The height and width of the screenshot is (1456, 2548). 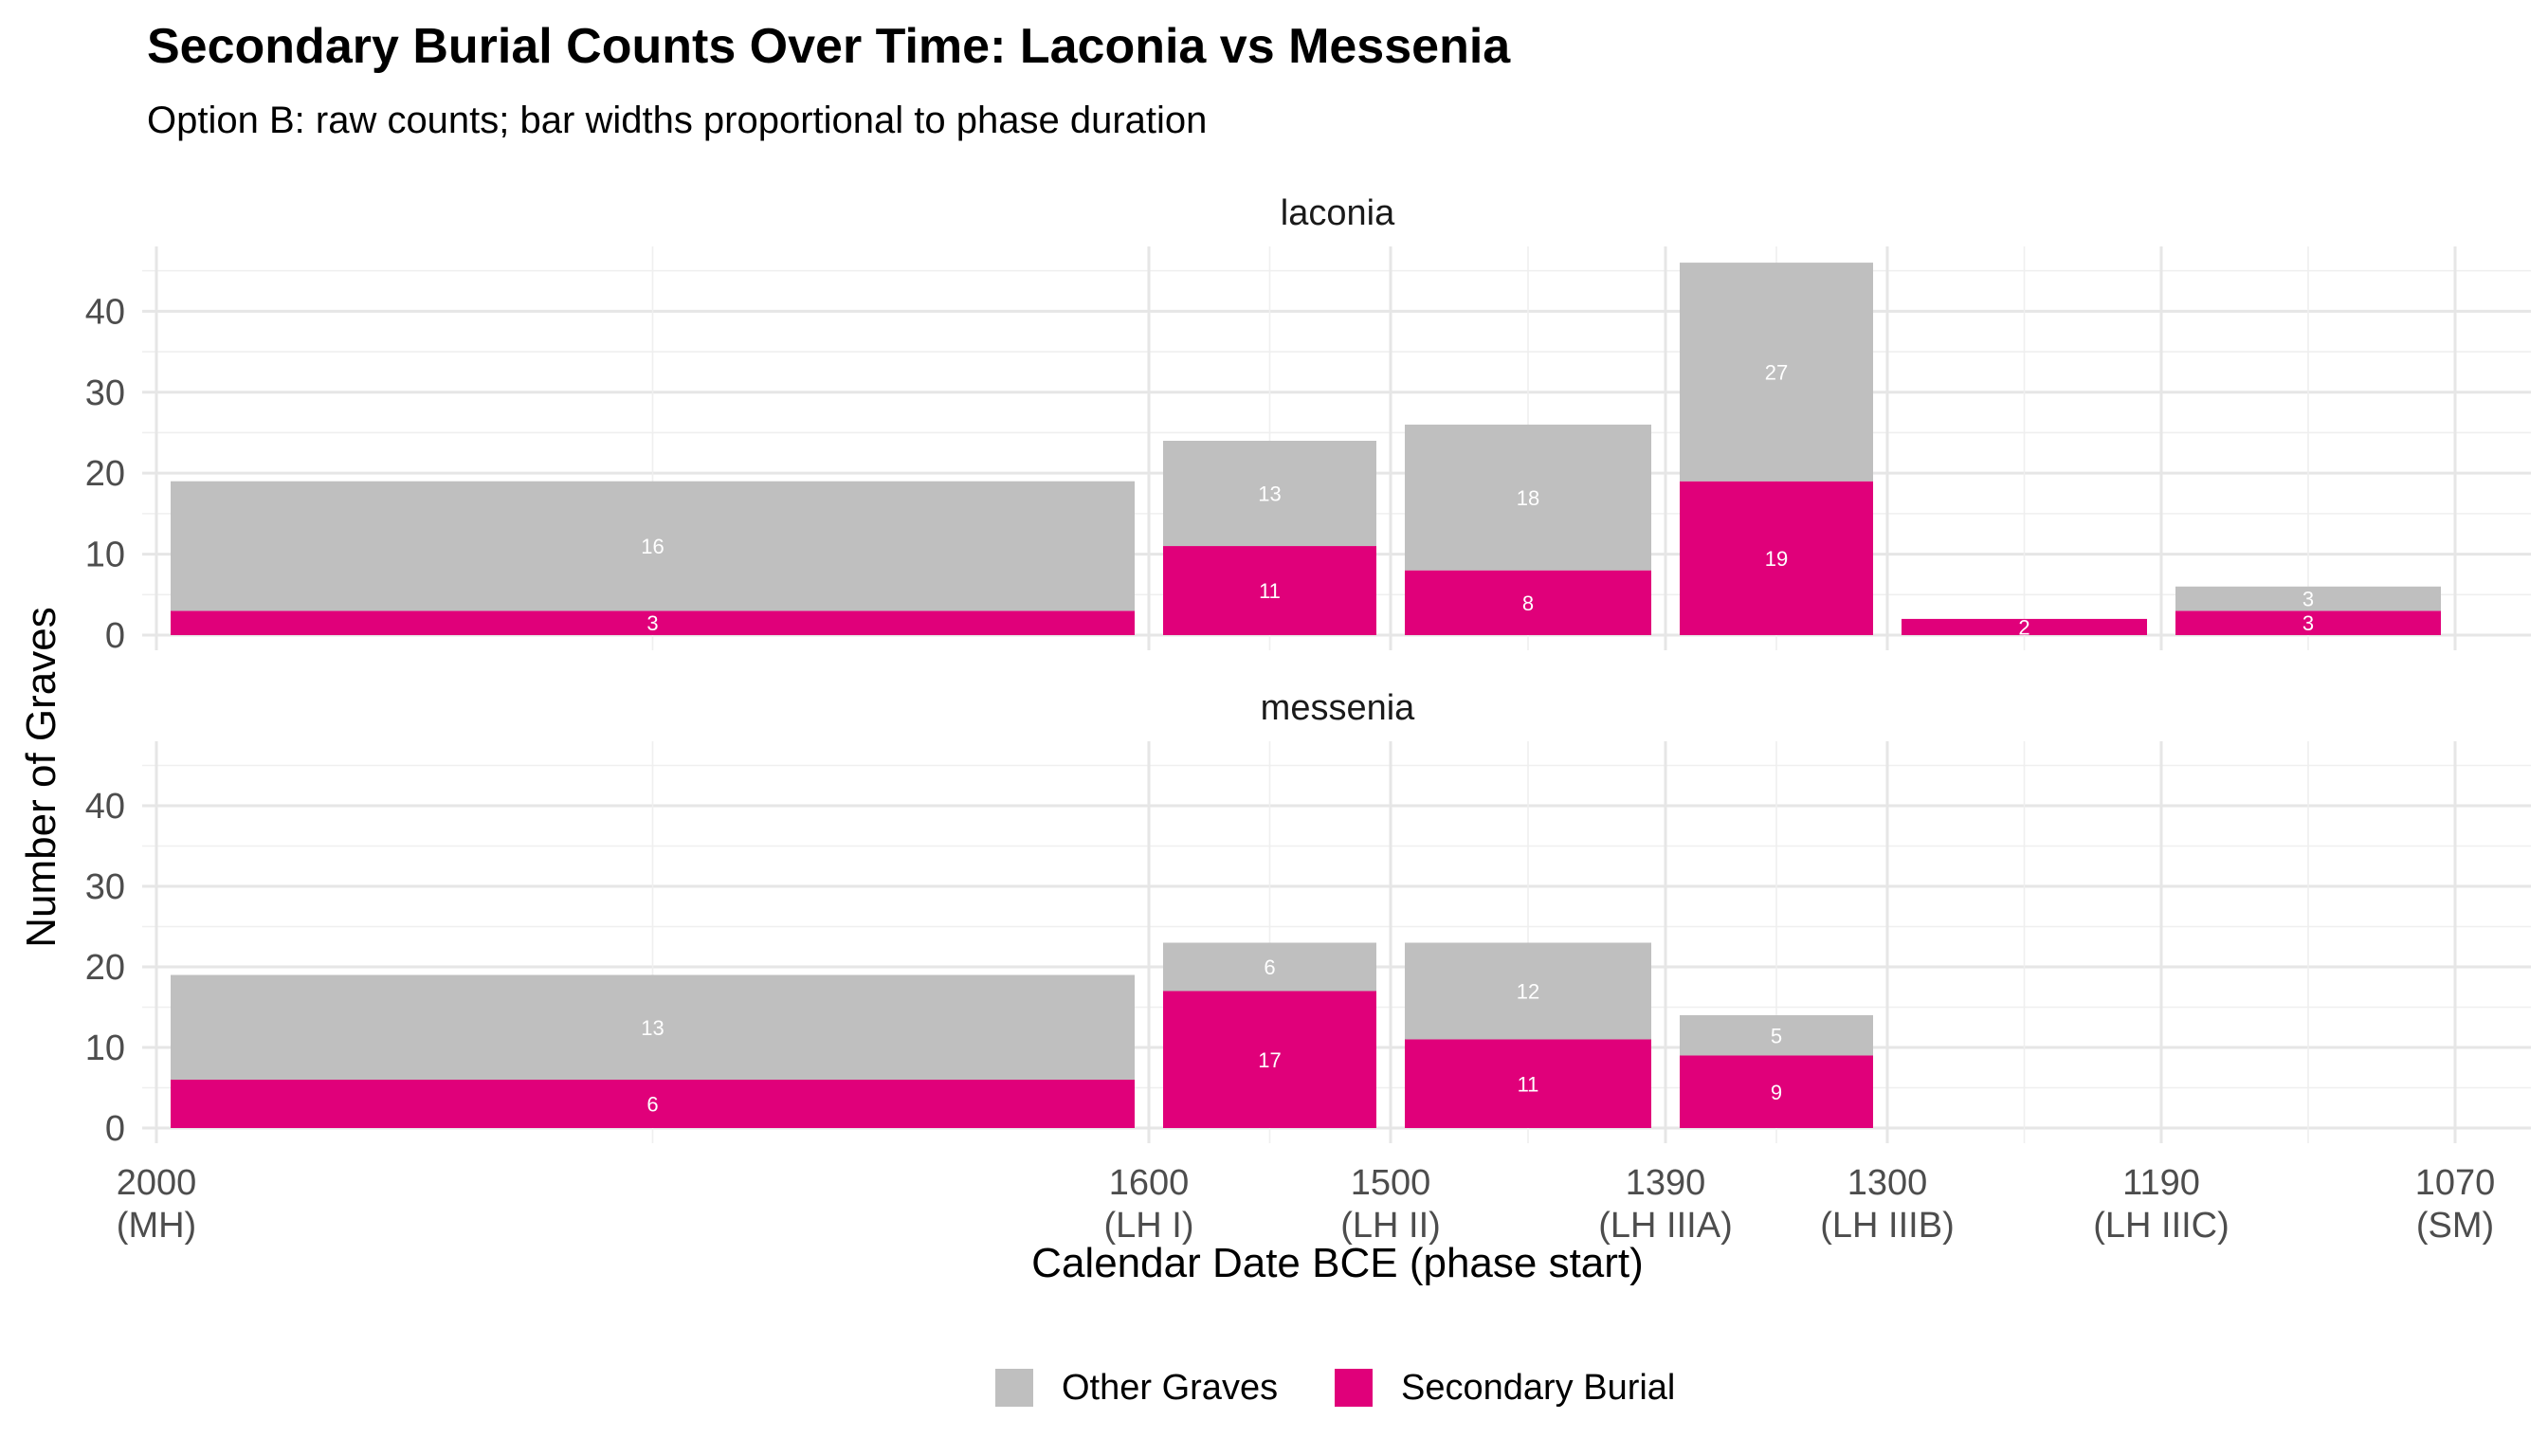 What do you see at coordinates (2161, 1183) in the screenshot?
I see `x-tick-year: 1190` at bounding box center [2161, 1183].